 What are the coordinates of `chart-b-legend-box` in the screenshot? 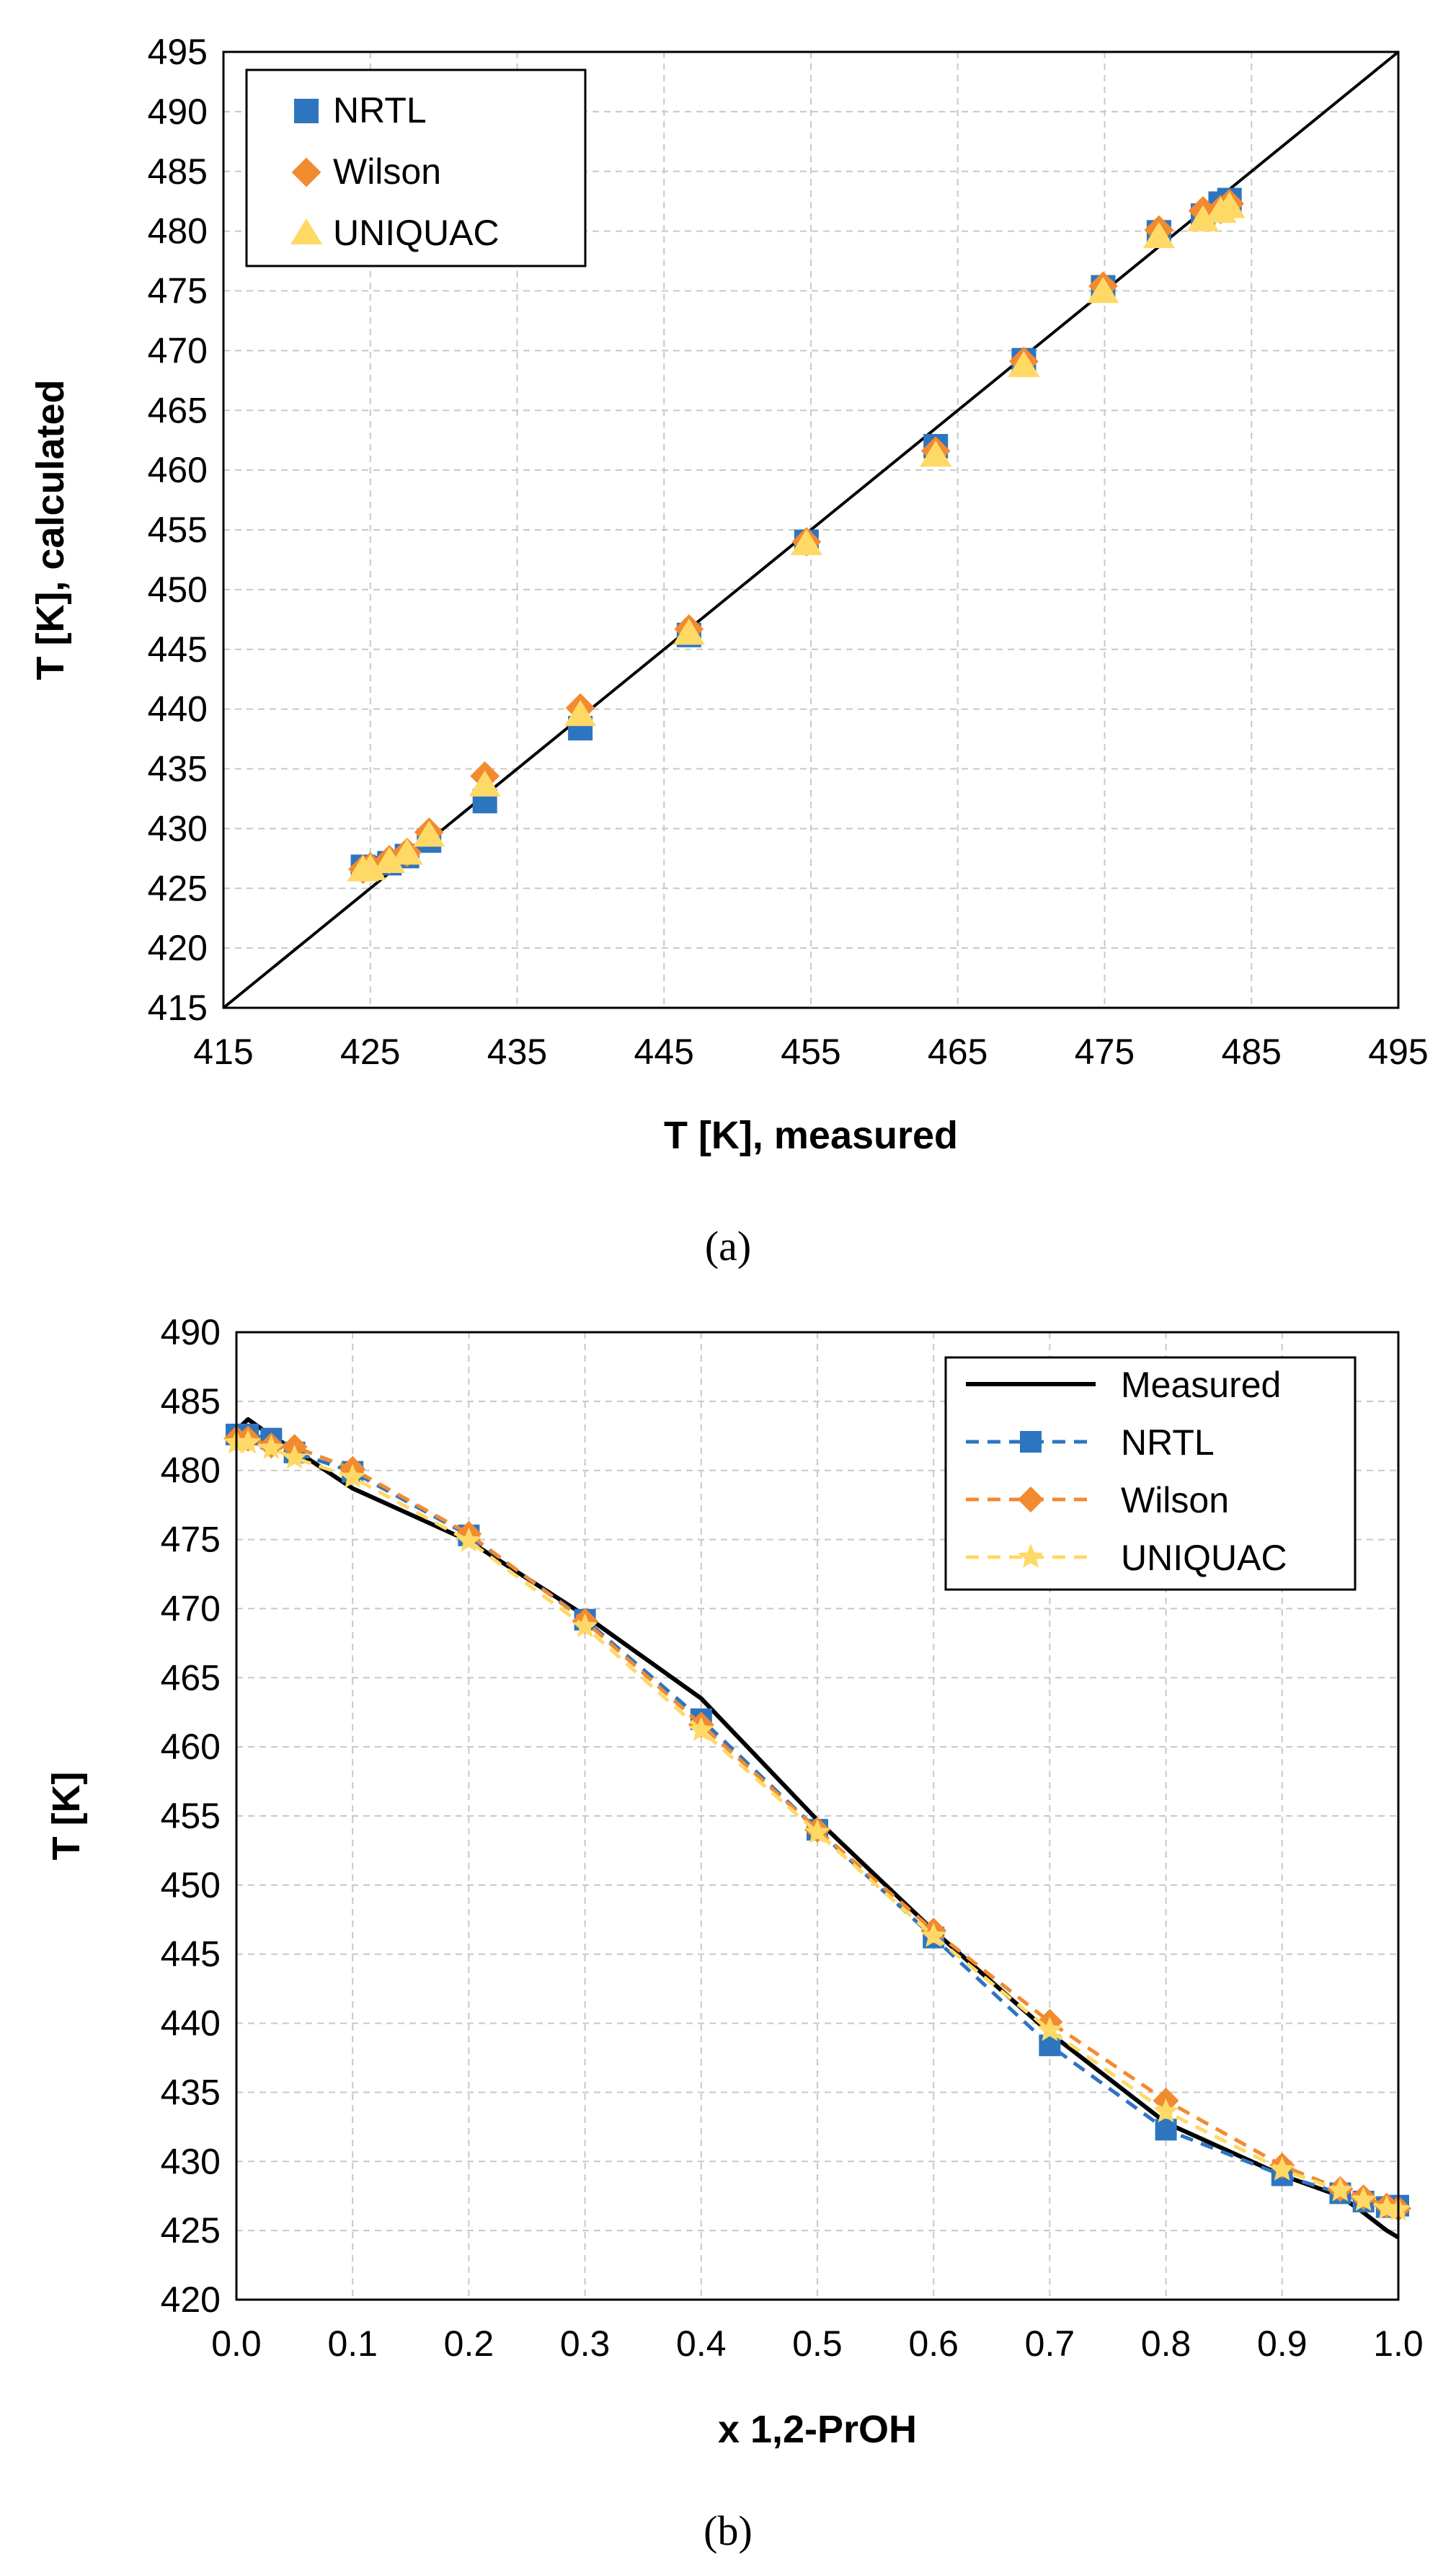 It's located at (1150, 1473).